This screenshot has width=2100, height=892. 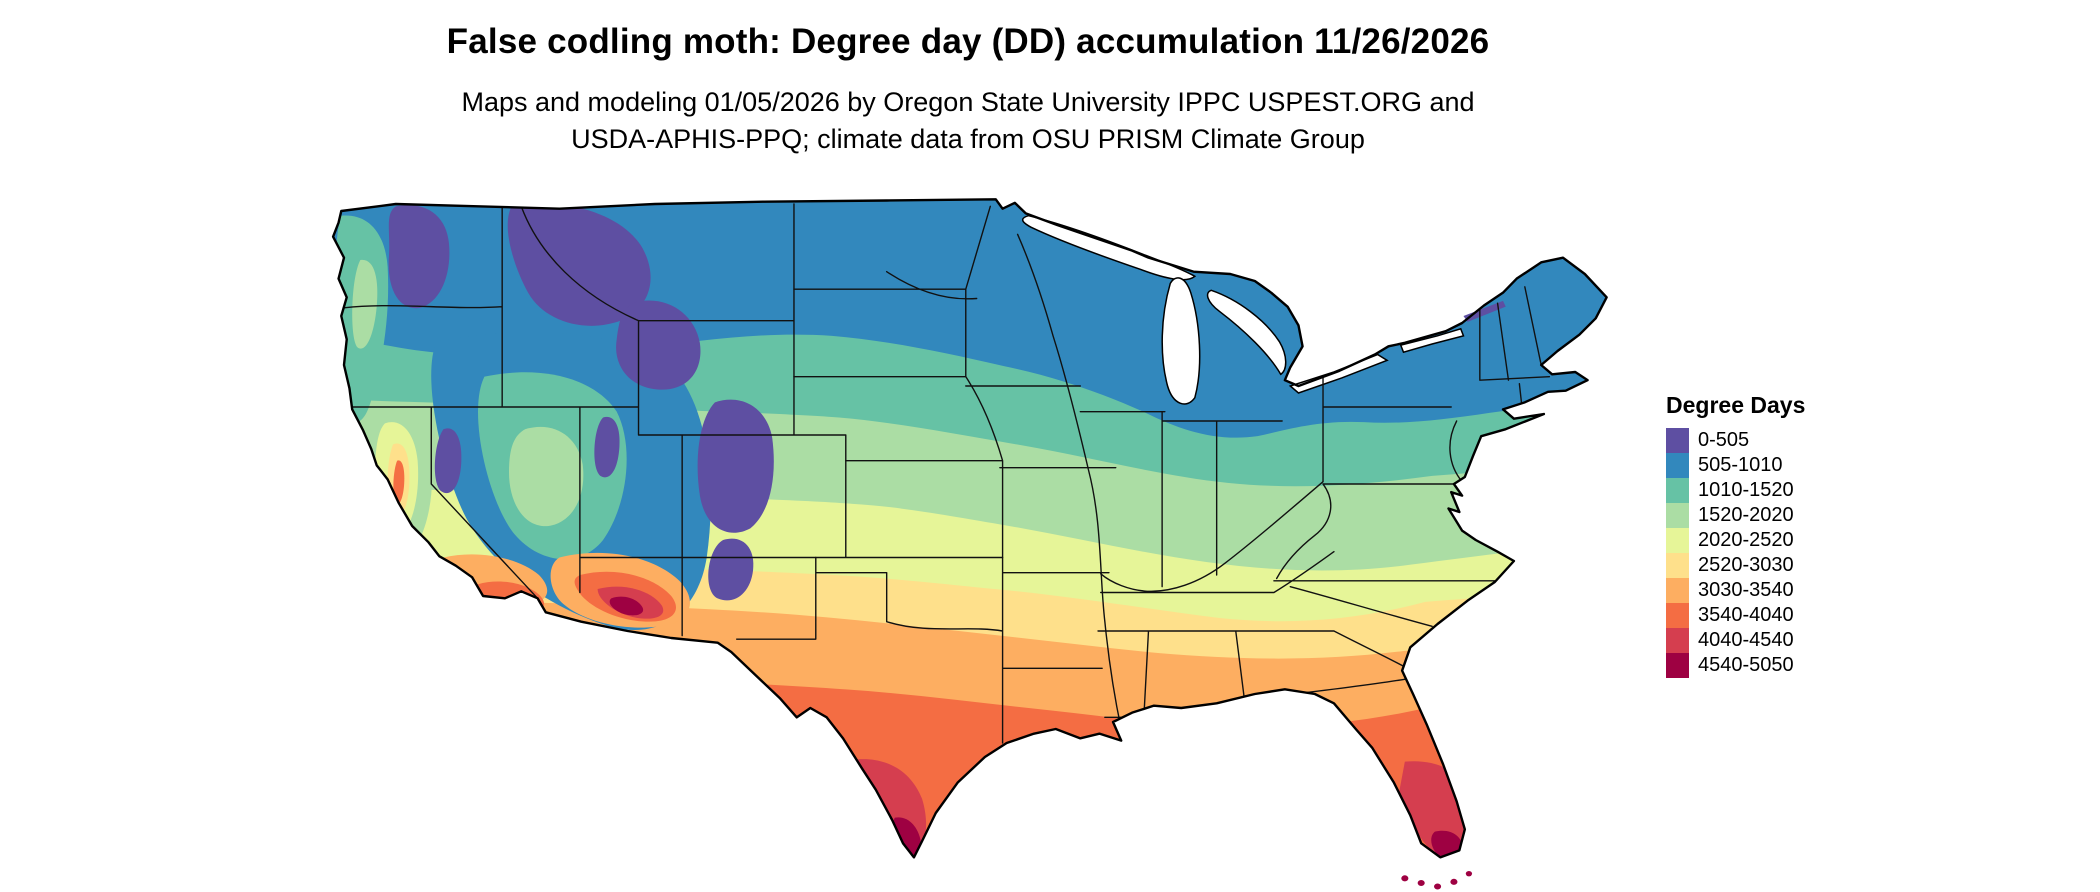 I want to click on legend-item-label: 0-505, so click(x=1724, y=440).